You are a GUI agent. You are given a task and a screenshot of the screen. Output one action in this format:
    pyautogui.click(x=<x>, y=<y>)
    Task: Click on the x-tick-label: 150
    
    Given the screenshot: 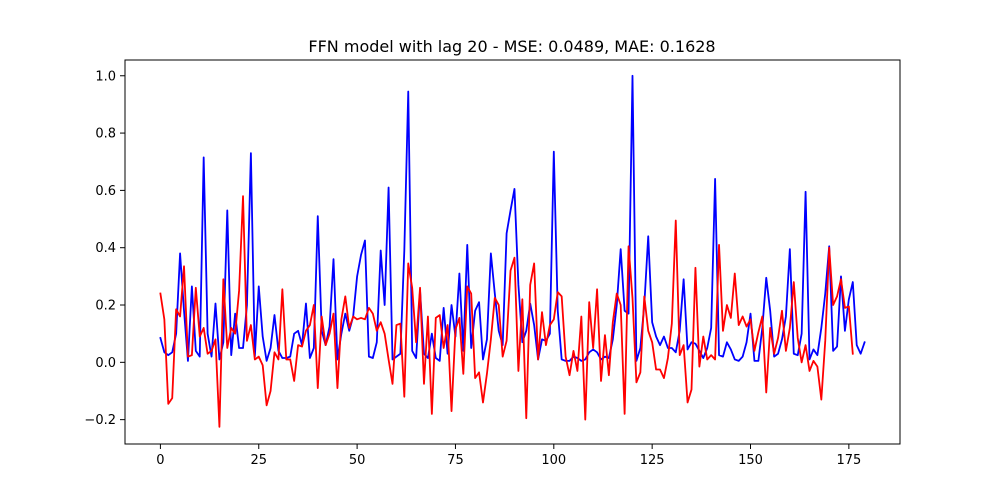 What is the action you would take?
    pyautogui.click(x=750, y=460)
    